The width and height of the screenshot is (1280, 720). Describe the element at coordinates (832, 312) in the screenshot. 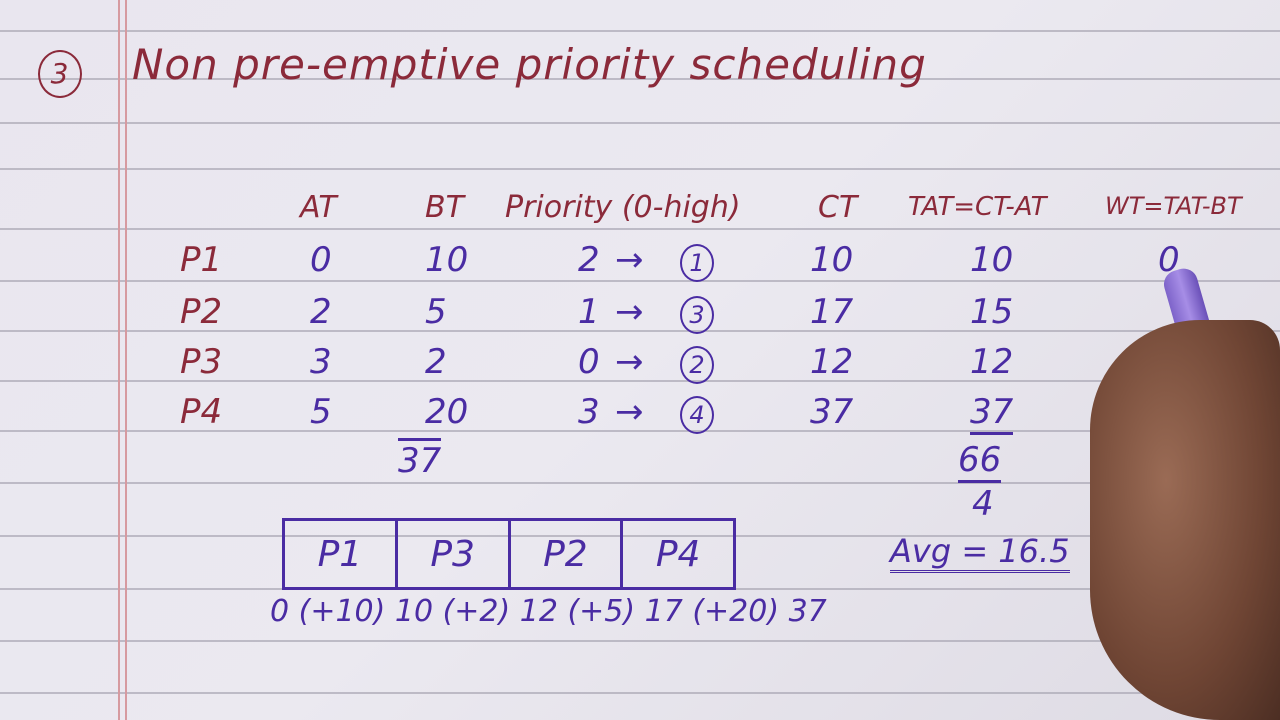

I see `completion-time: 17` at that location.